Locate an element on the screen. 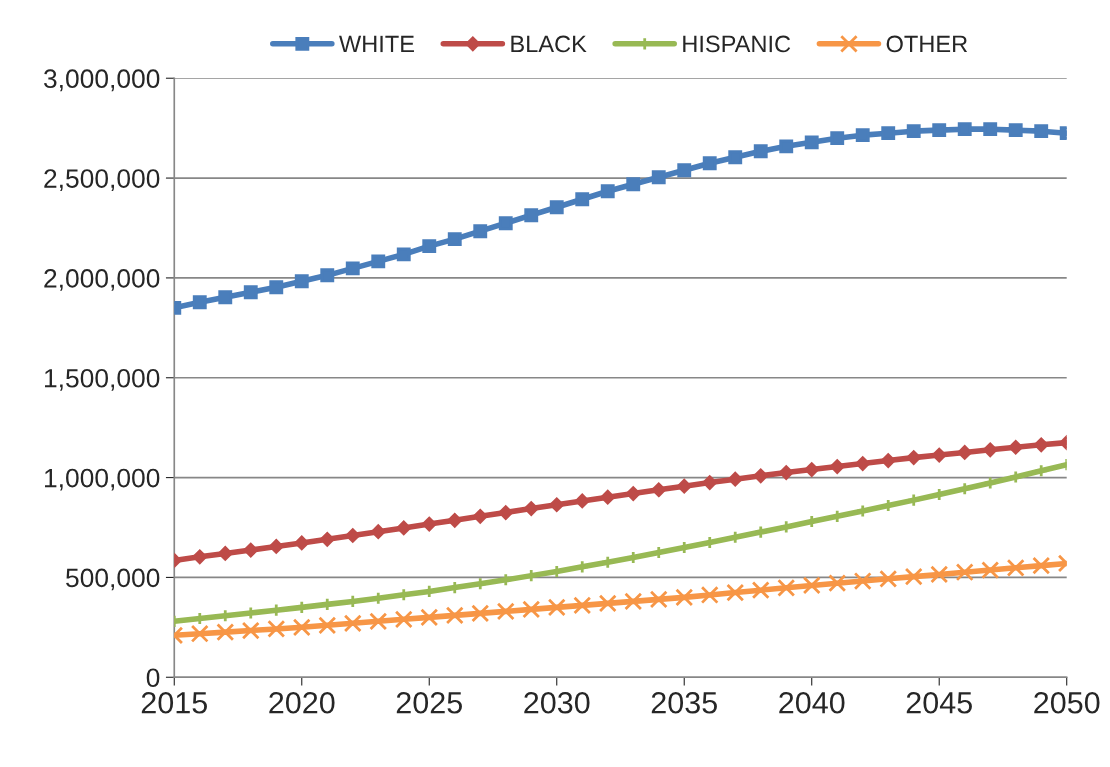 This screenshot has height=767, width=1110. y-tick-label: 0 is located at coordinates (153, 678).